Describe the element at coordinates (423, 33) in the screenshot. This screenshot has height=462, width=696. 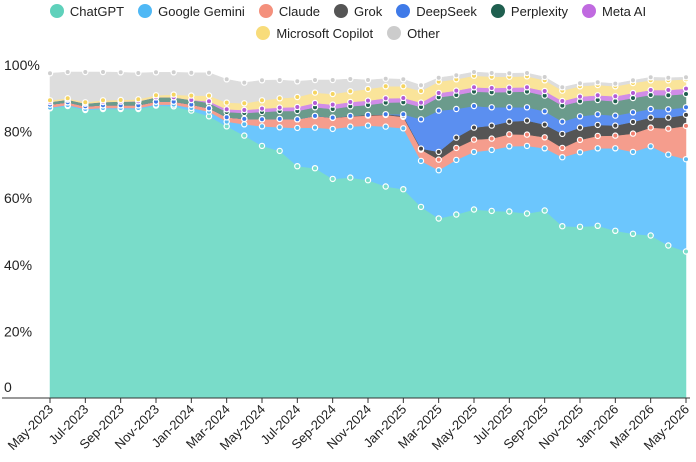
I see `legend-label: Other` at that location.